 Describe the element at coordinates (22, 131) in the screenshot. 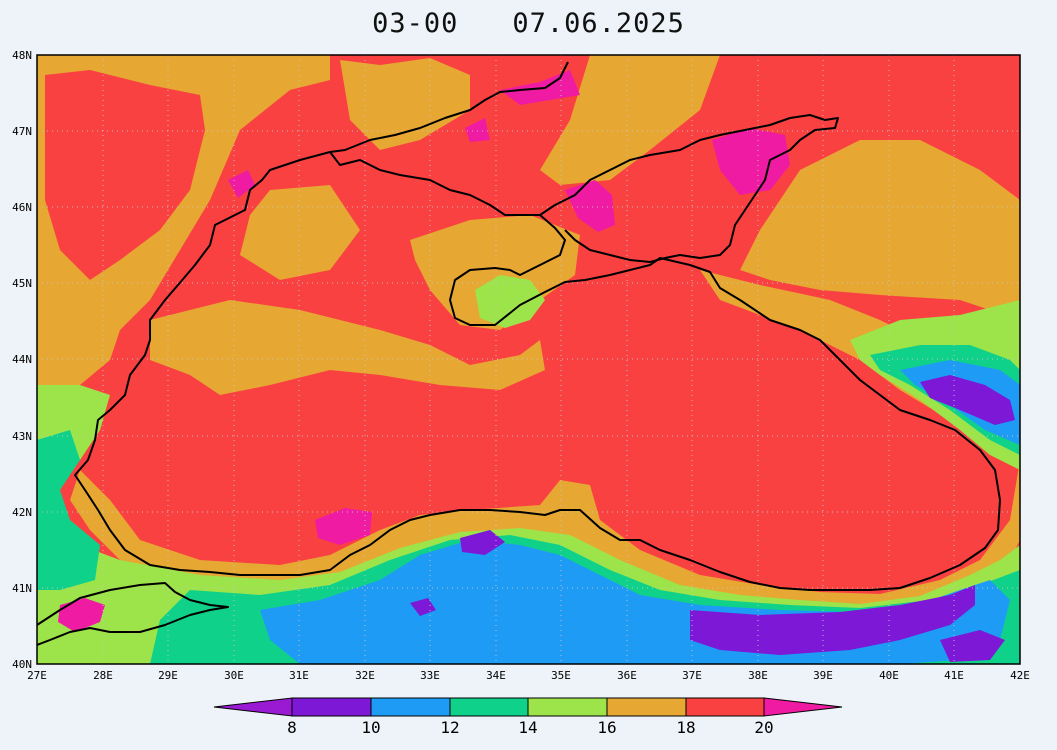

I see `lat-label: 47N` at that location.